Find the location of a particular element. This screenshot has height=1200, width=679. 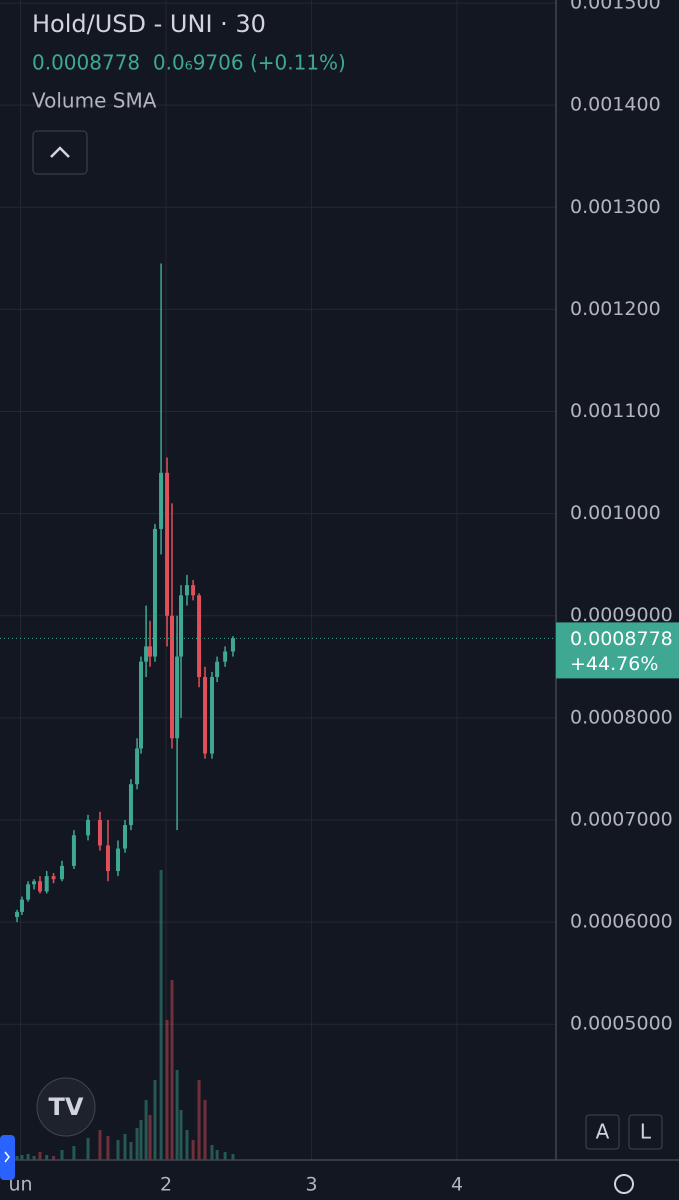

y-tick-label: 0.0008000 is located at coordinates (621, 717).